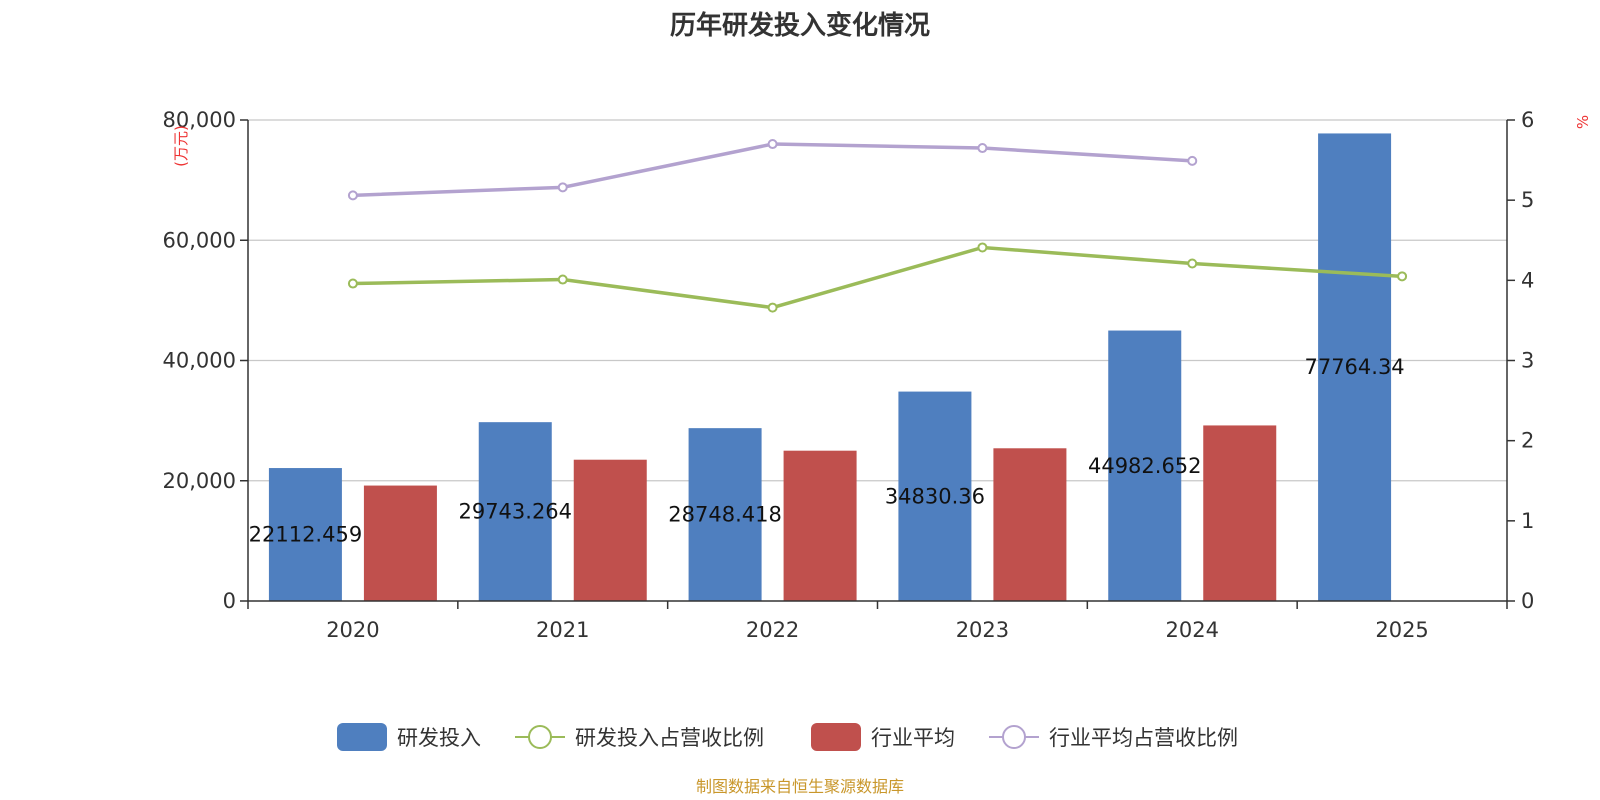  I want to click on x-tick-label: 2021, so click(562, 630).